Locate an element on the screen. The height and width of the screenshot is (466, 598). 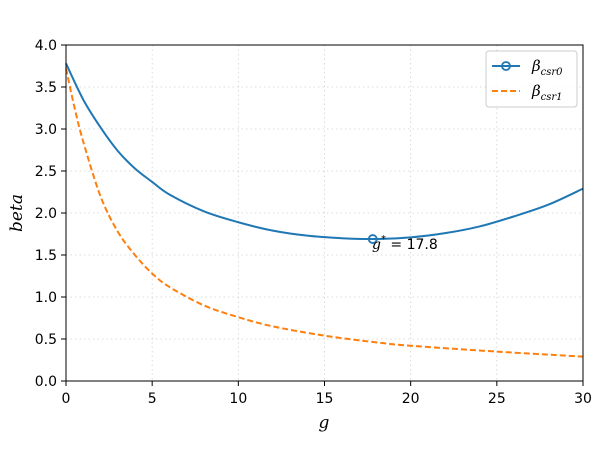
y-tick-label: 1.0 is located at coordinates (46, 298).